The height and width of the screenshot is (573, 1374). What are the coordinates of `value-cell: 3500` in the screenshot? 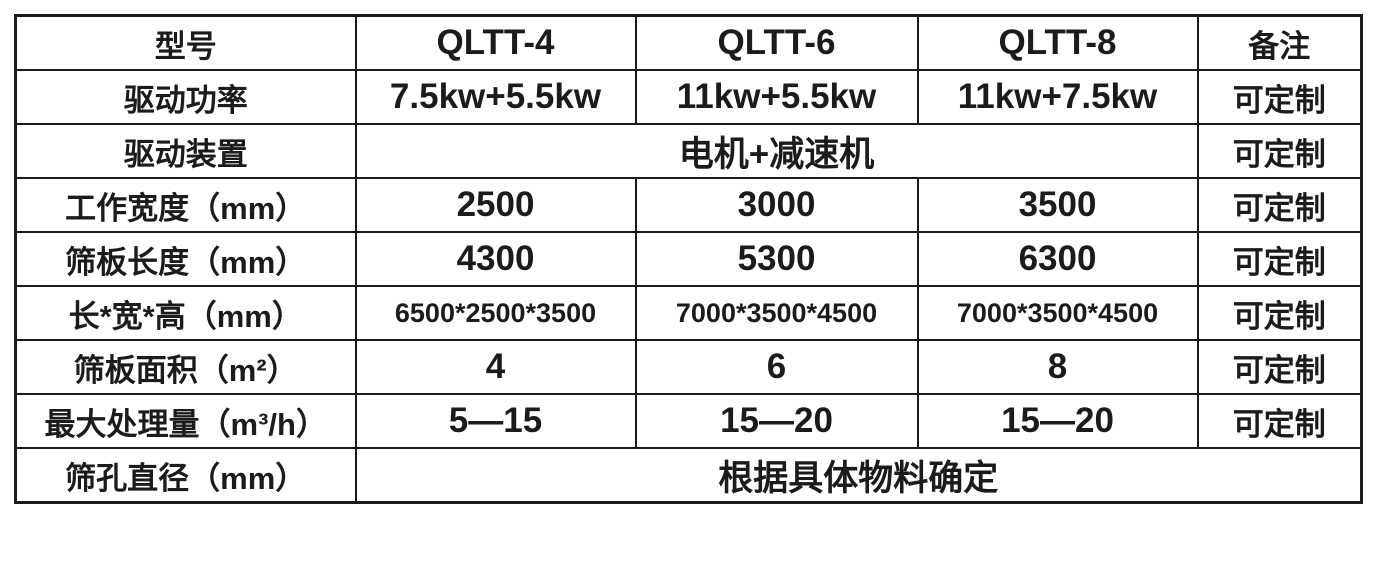 It's located at (1057, 205).